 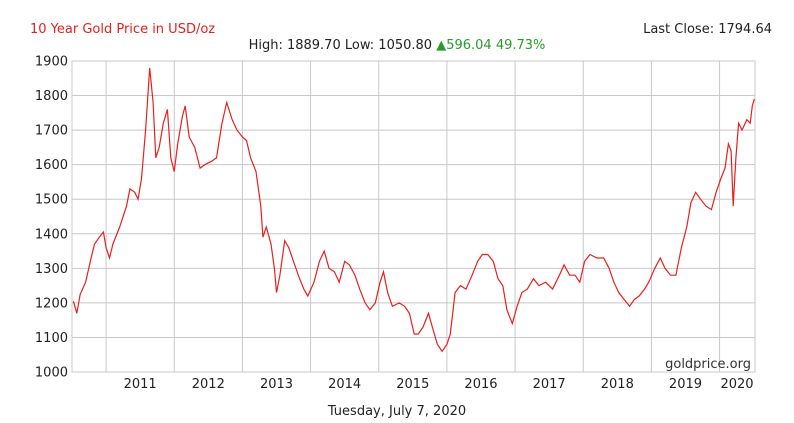 What do you see at coordinates (51, 373) in the screenshot?
I see `y-tick-label: 1000` at bounding box center [51, 373].